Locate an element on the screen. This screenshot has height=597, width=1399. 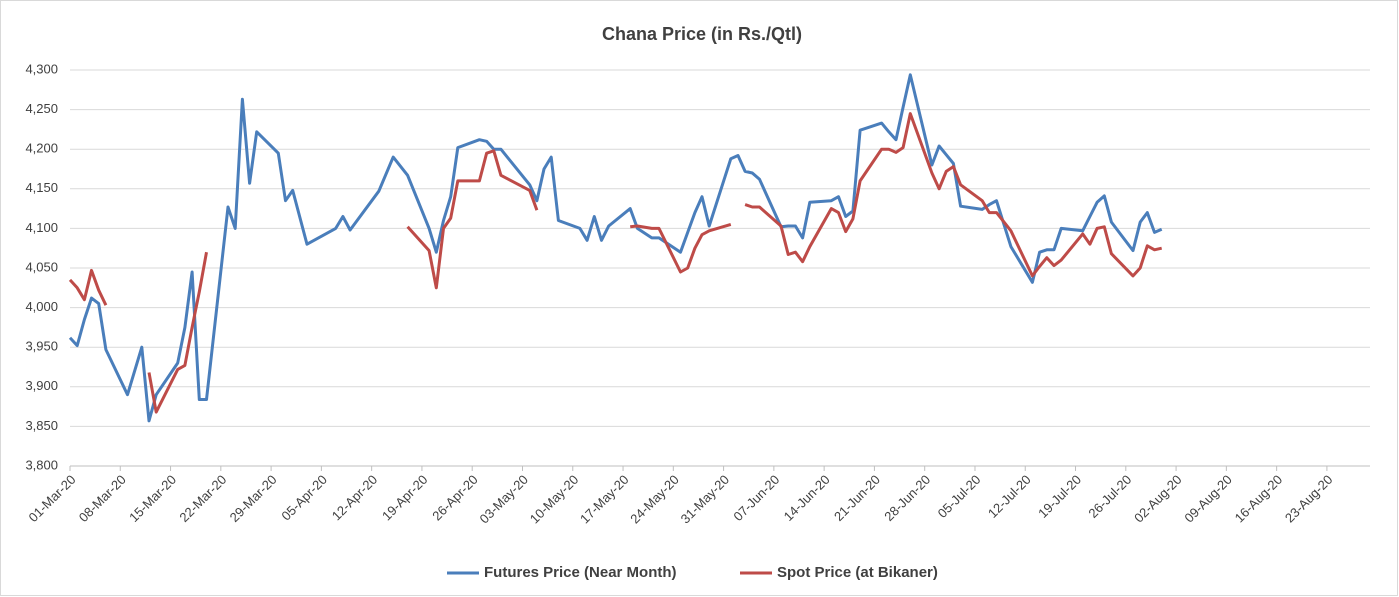
legend-label: Spot Price (at Bikaner) is located at coordinates (857, 572).